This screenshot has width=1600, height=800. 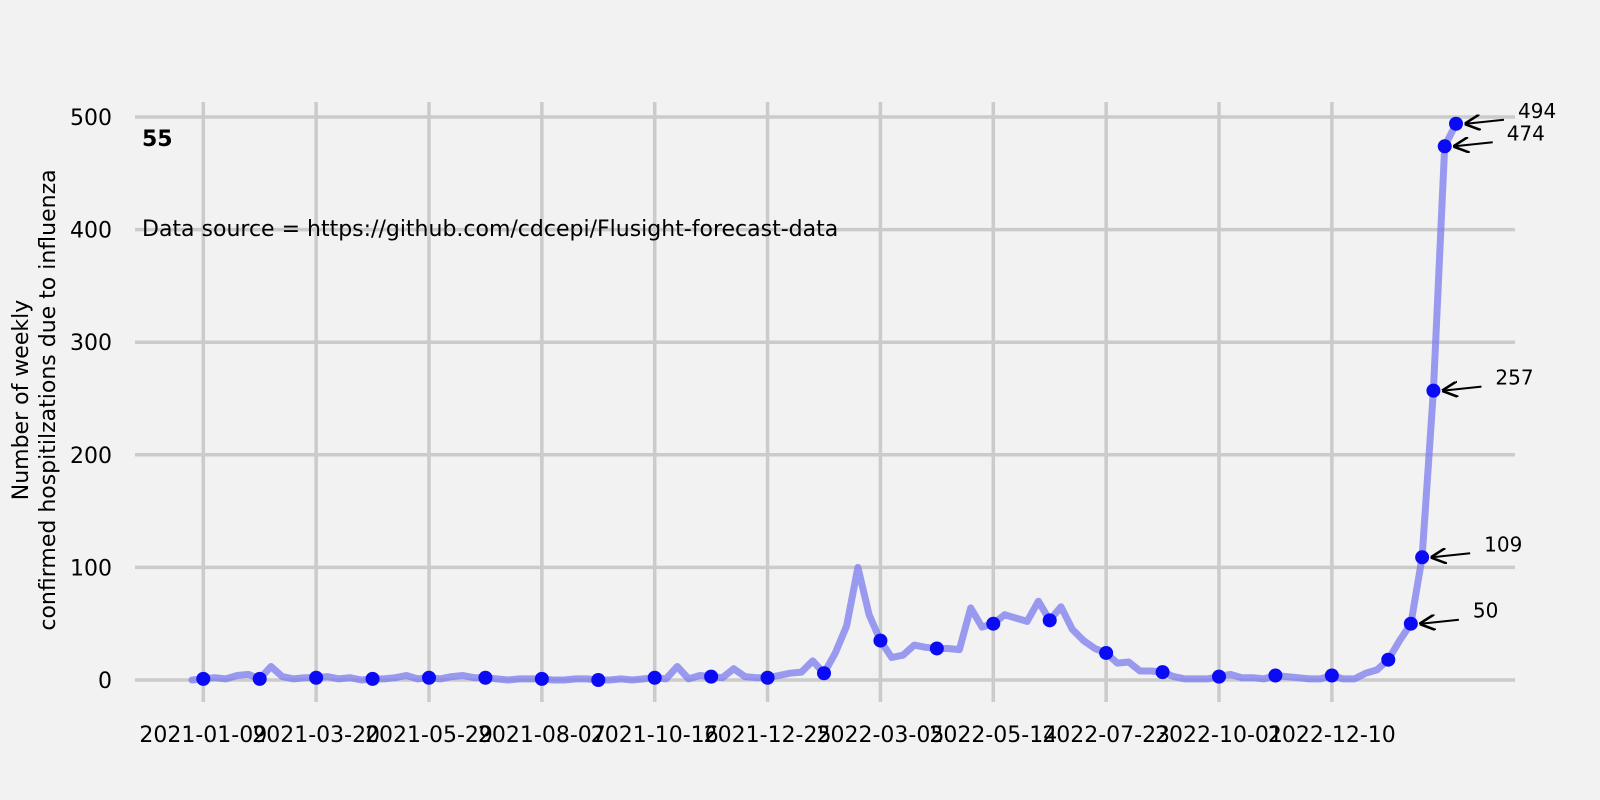 I want to click on x-tick-label: 2021-10-16, so click(x=655, y=735).